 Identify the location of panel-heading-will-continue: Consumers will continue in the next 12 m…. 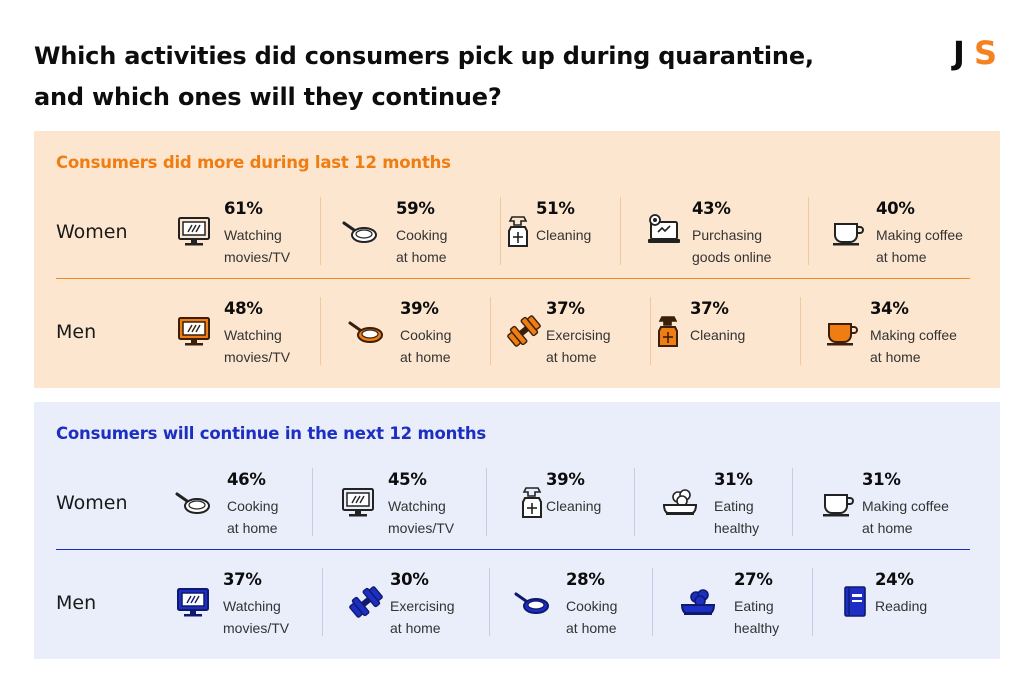
(271, 433).